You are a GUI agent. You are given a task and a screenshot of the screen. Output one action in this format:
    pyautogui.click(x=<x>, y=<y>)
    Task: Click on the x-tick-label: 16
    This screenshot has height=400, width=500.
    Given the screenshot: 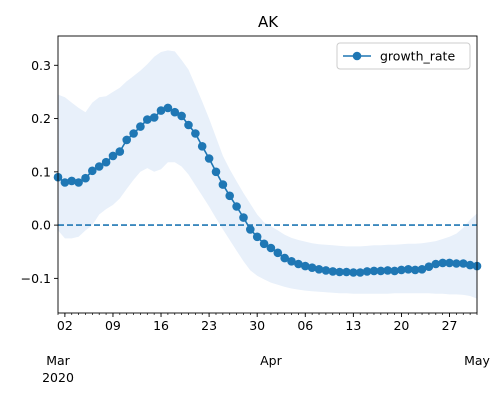 What is the action you would take?
    pyautogui.click(x=161, y=325)
    